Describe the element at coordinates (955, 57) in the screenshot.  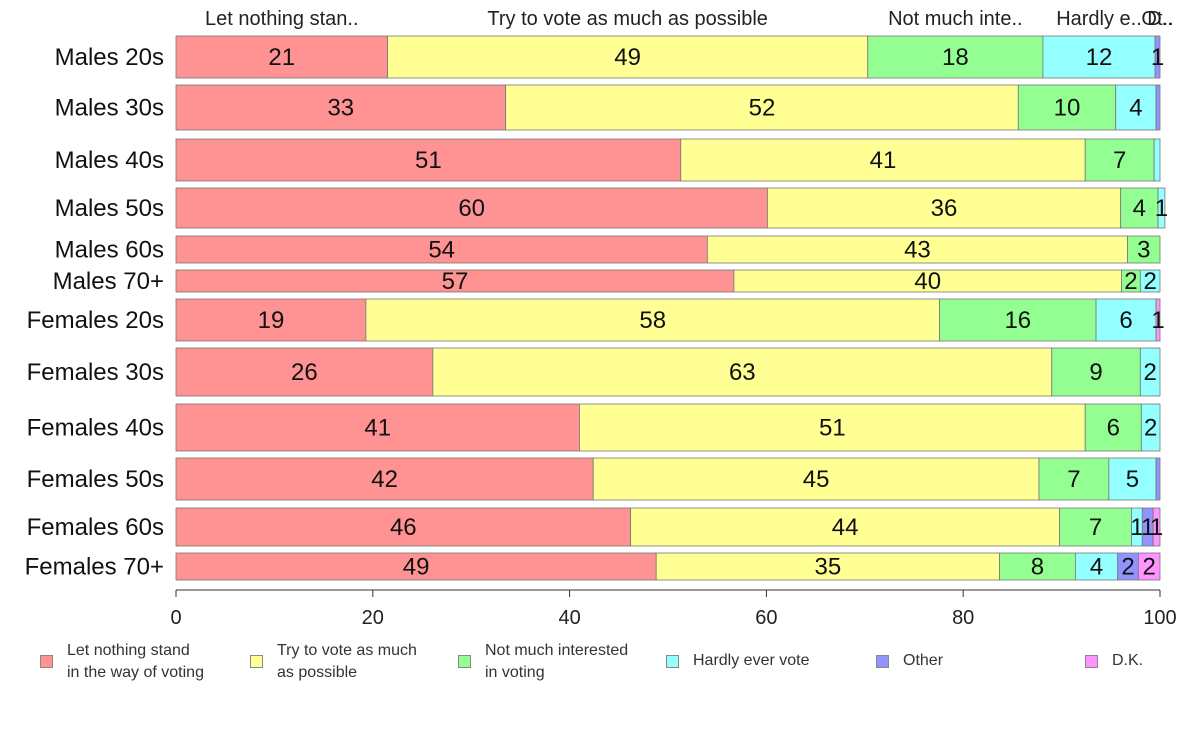
I see `data-label-males-20s-2: 18` at that location.